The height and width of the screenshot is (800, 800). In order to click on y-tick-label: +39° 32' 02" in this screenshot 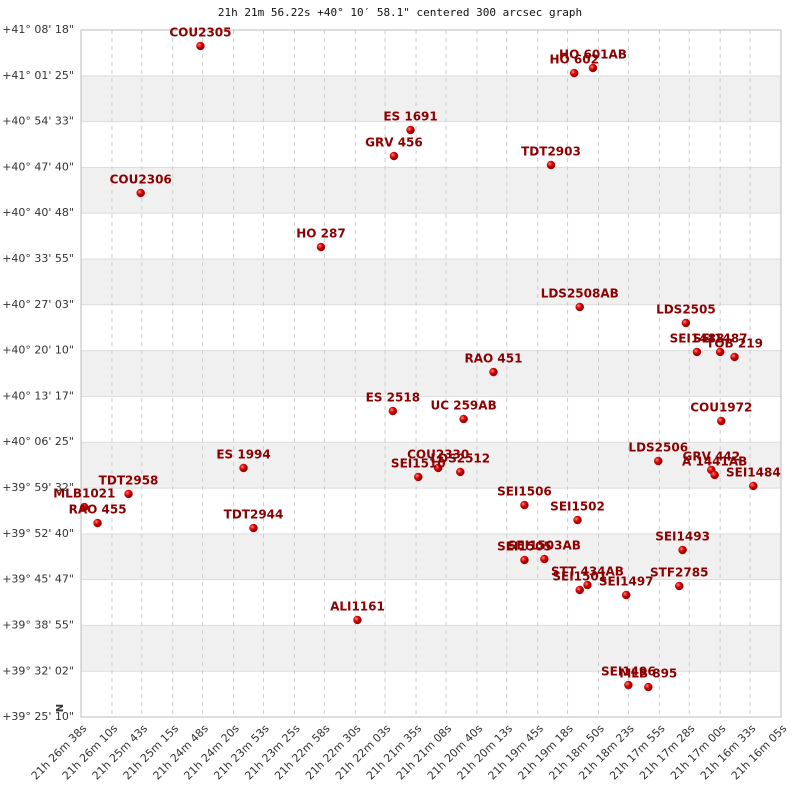, I will do `click(38, 670)`.